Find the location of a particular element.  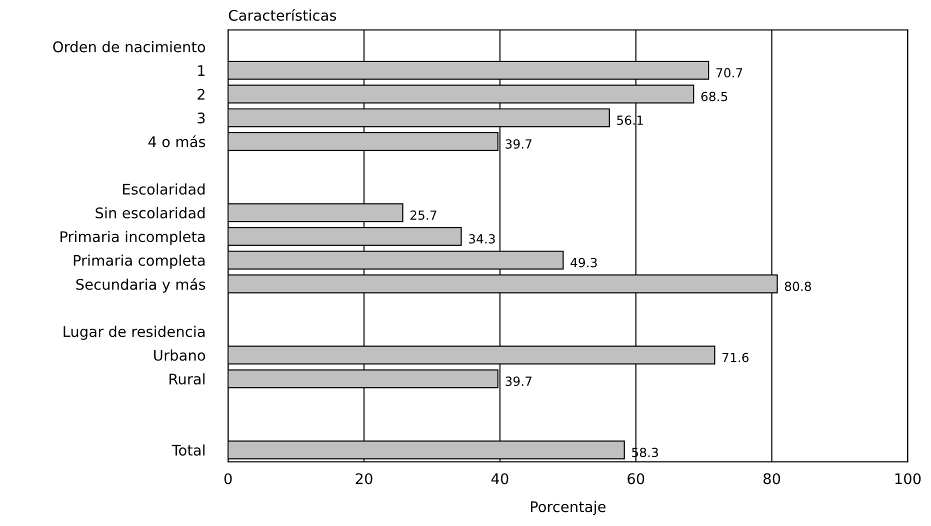

y-tick-label: Rural is located at coordinates (187, 379).